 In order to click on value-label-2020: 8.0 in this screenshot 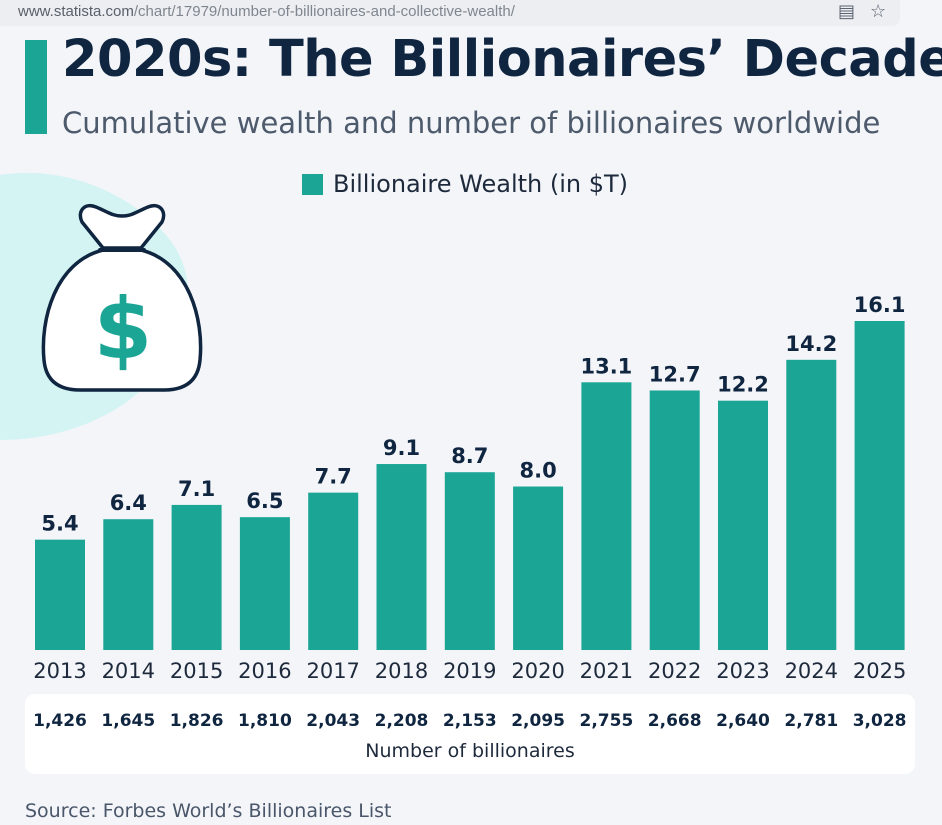, I will do `click(537, 471)`.